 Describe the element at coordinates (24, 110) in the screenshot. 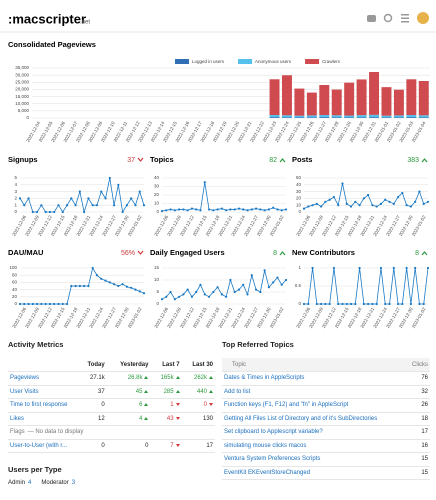

I see `y-tick-label: 5,000` at that location.